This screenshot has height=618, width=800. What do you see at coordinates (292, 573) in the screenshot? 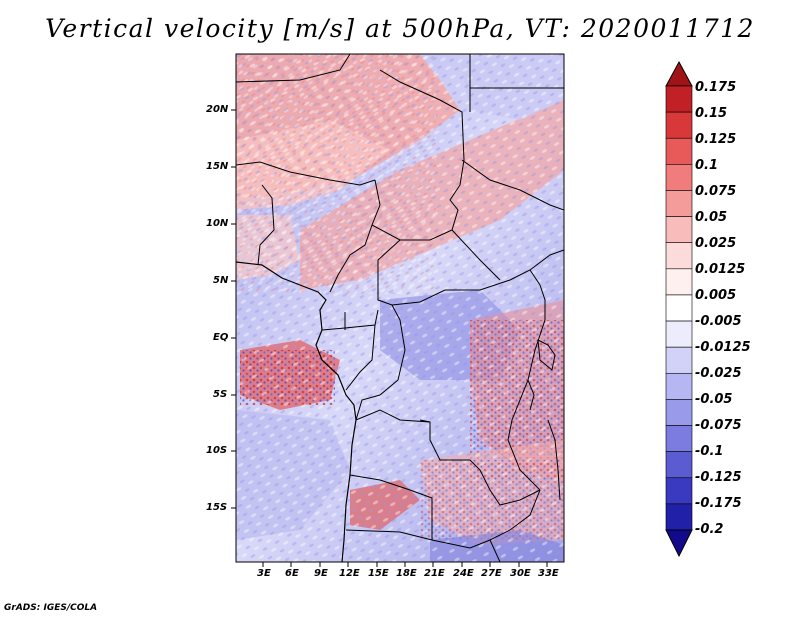
I see `lon-label-6e: 6E` at bounding box center [292, 573].